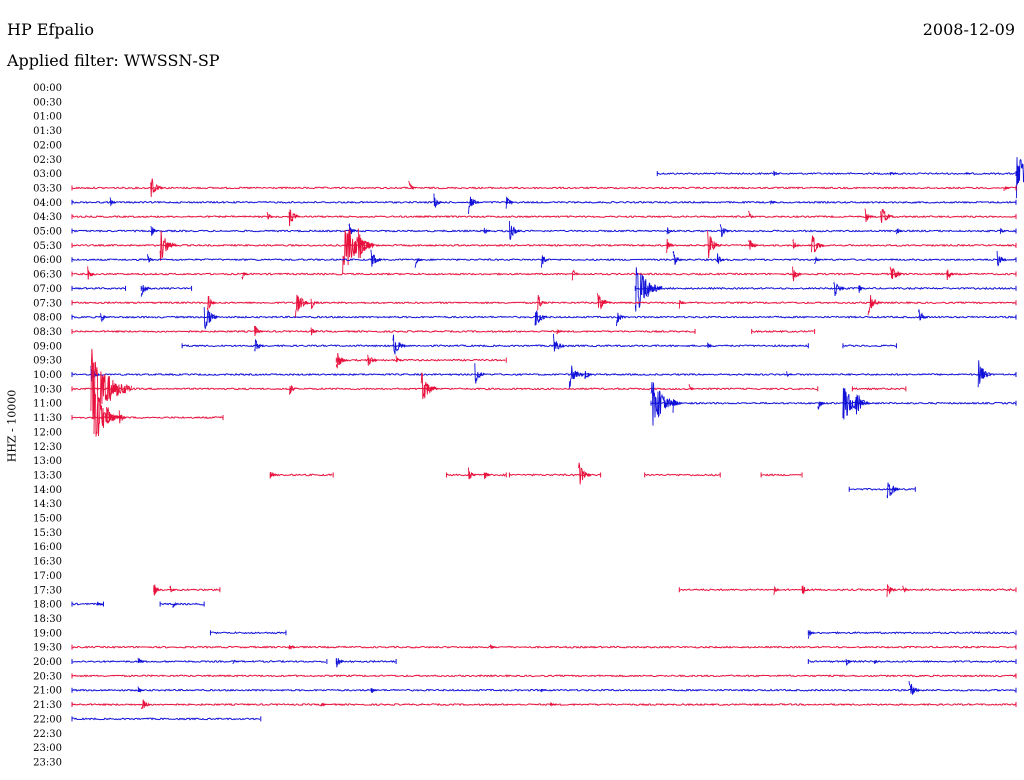 This screenshot has width=1024, height=780. Describe the element at coordinates (47, 734) in the screenshot. I see `time-label: 22:30` at that location.